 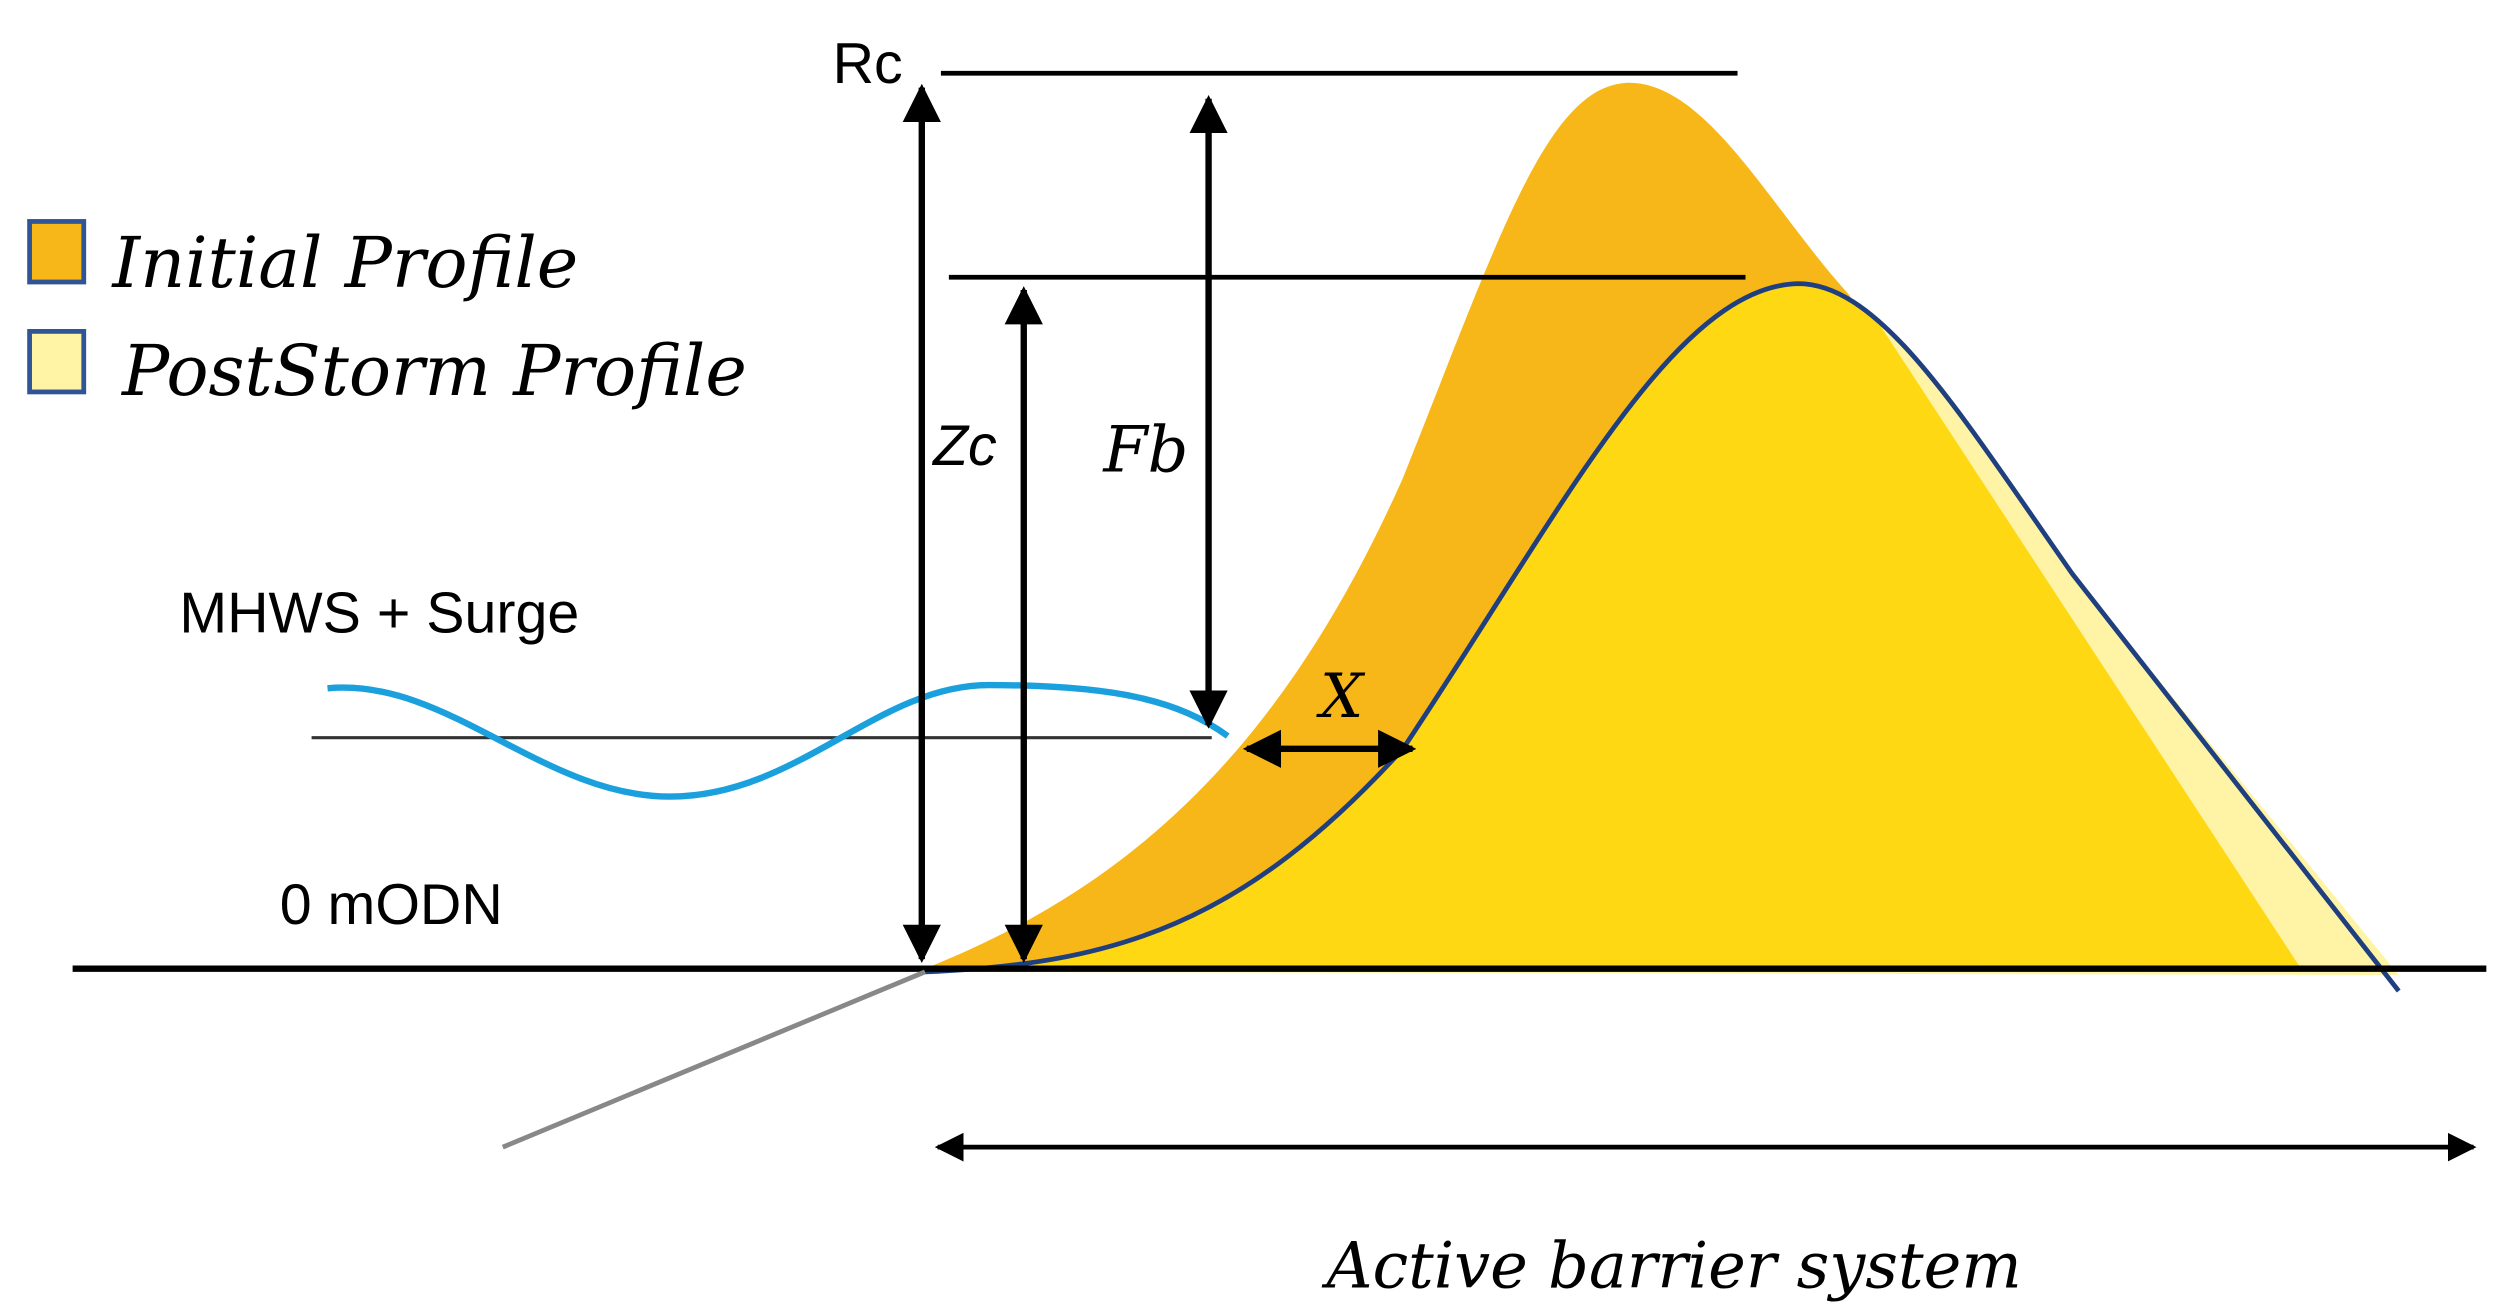 I want to click on wave, so click(x=778, y=740).